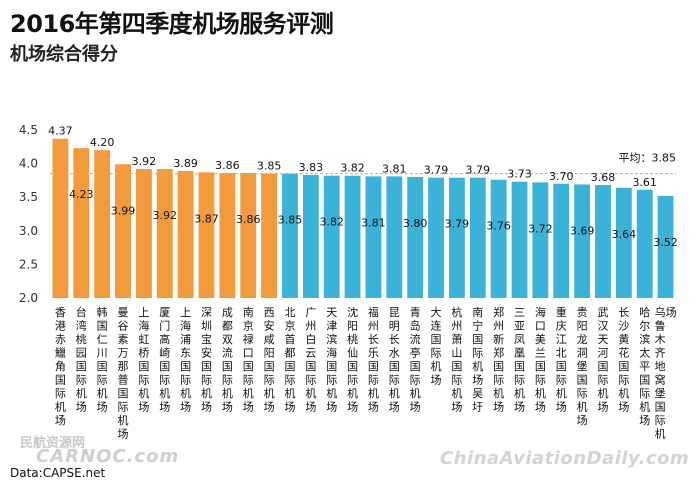 This screenshot has width=700, height=489. I want to click on category-char: 素, so click(123, 339).